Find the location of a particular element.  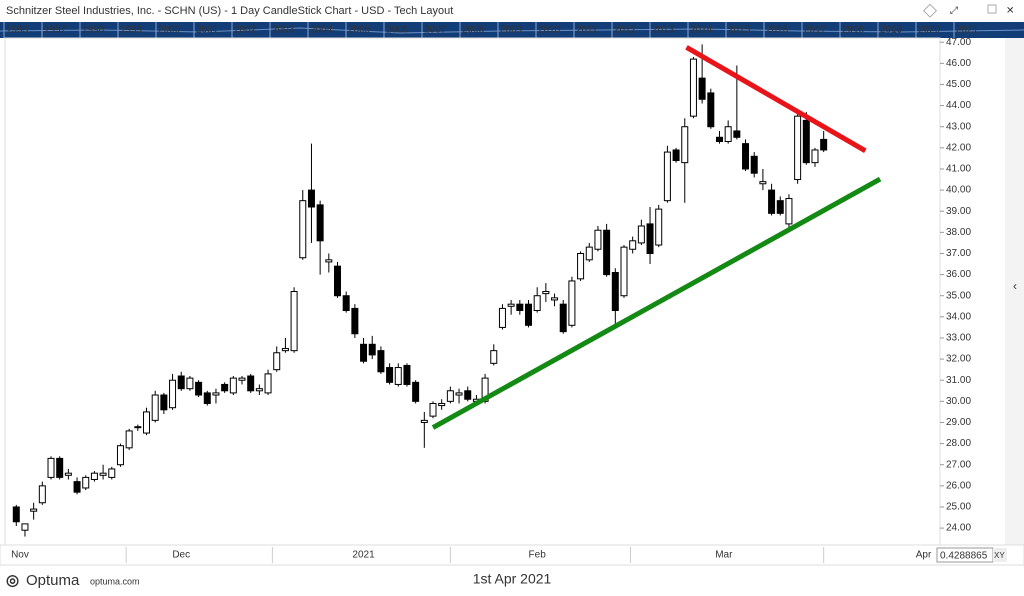

y-tick-label: 37.00 is located at coordinates (958, 253).